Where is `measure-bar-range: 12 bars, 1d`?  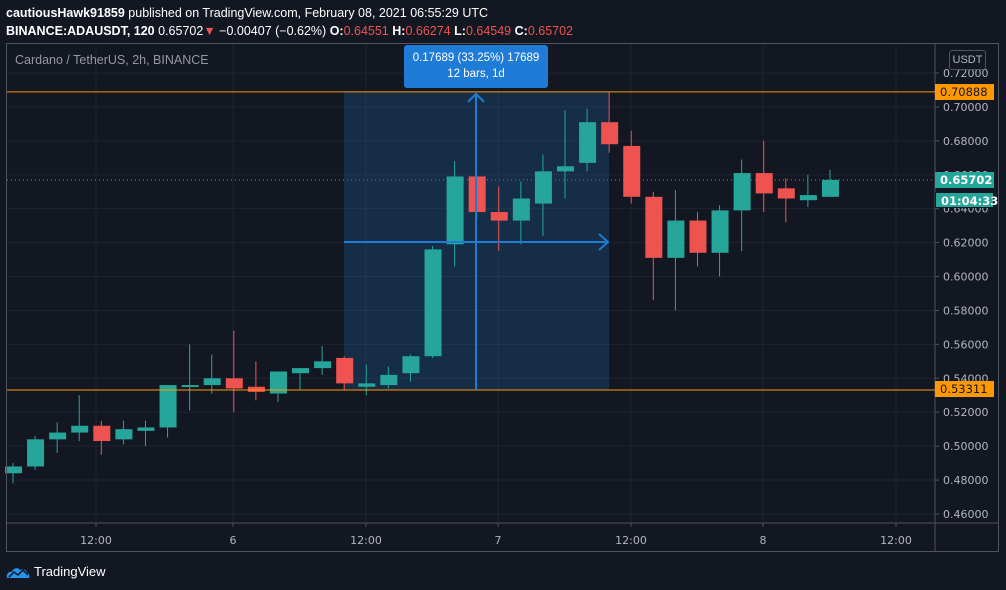
measure-bar-range: 12 bars, 1d is located at coordinates (476, 74).